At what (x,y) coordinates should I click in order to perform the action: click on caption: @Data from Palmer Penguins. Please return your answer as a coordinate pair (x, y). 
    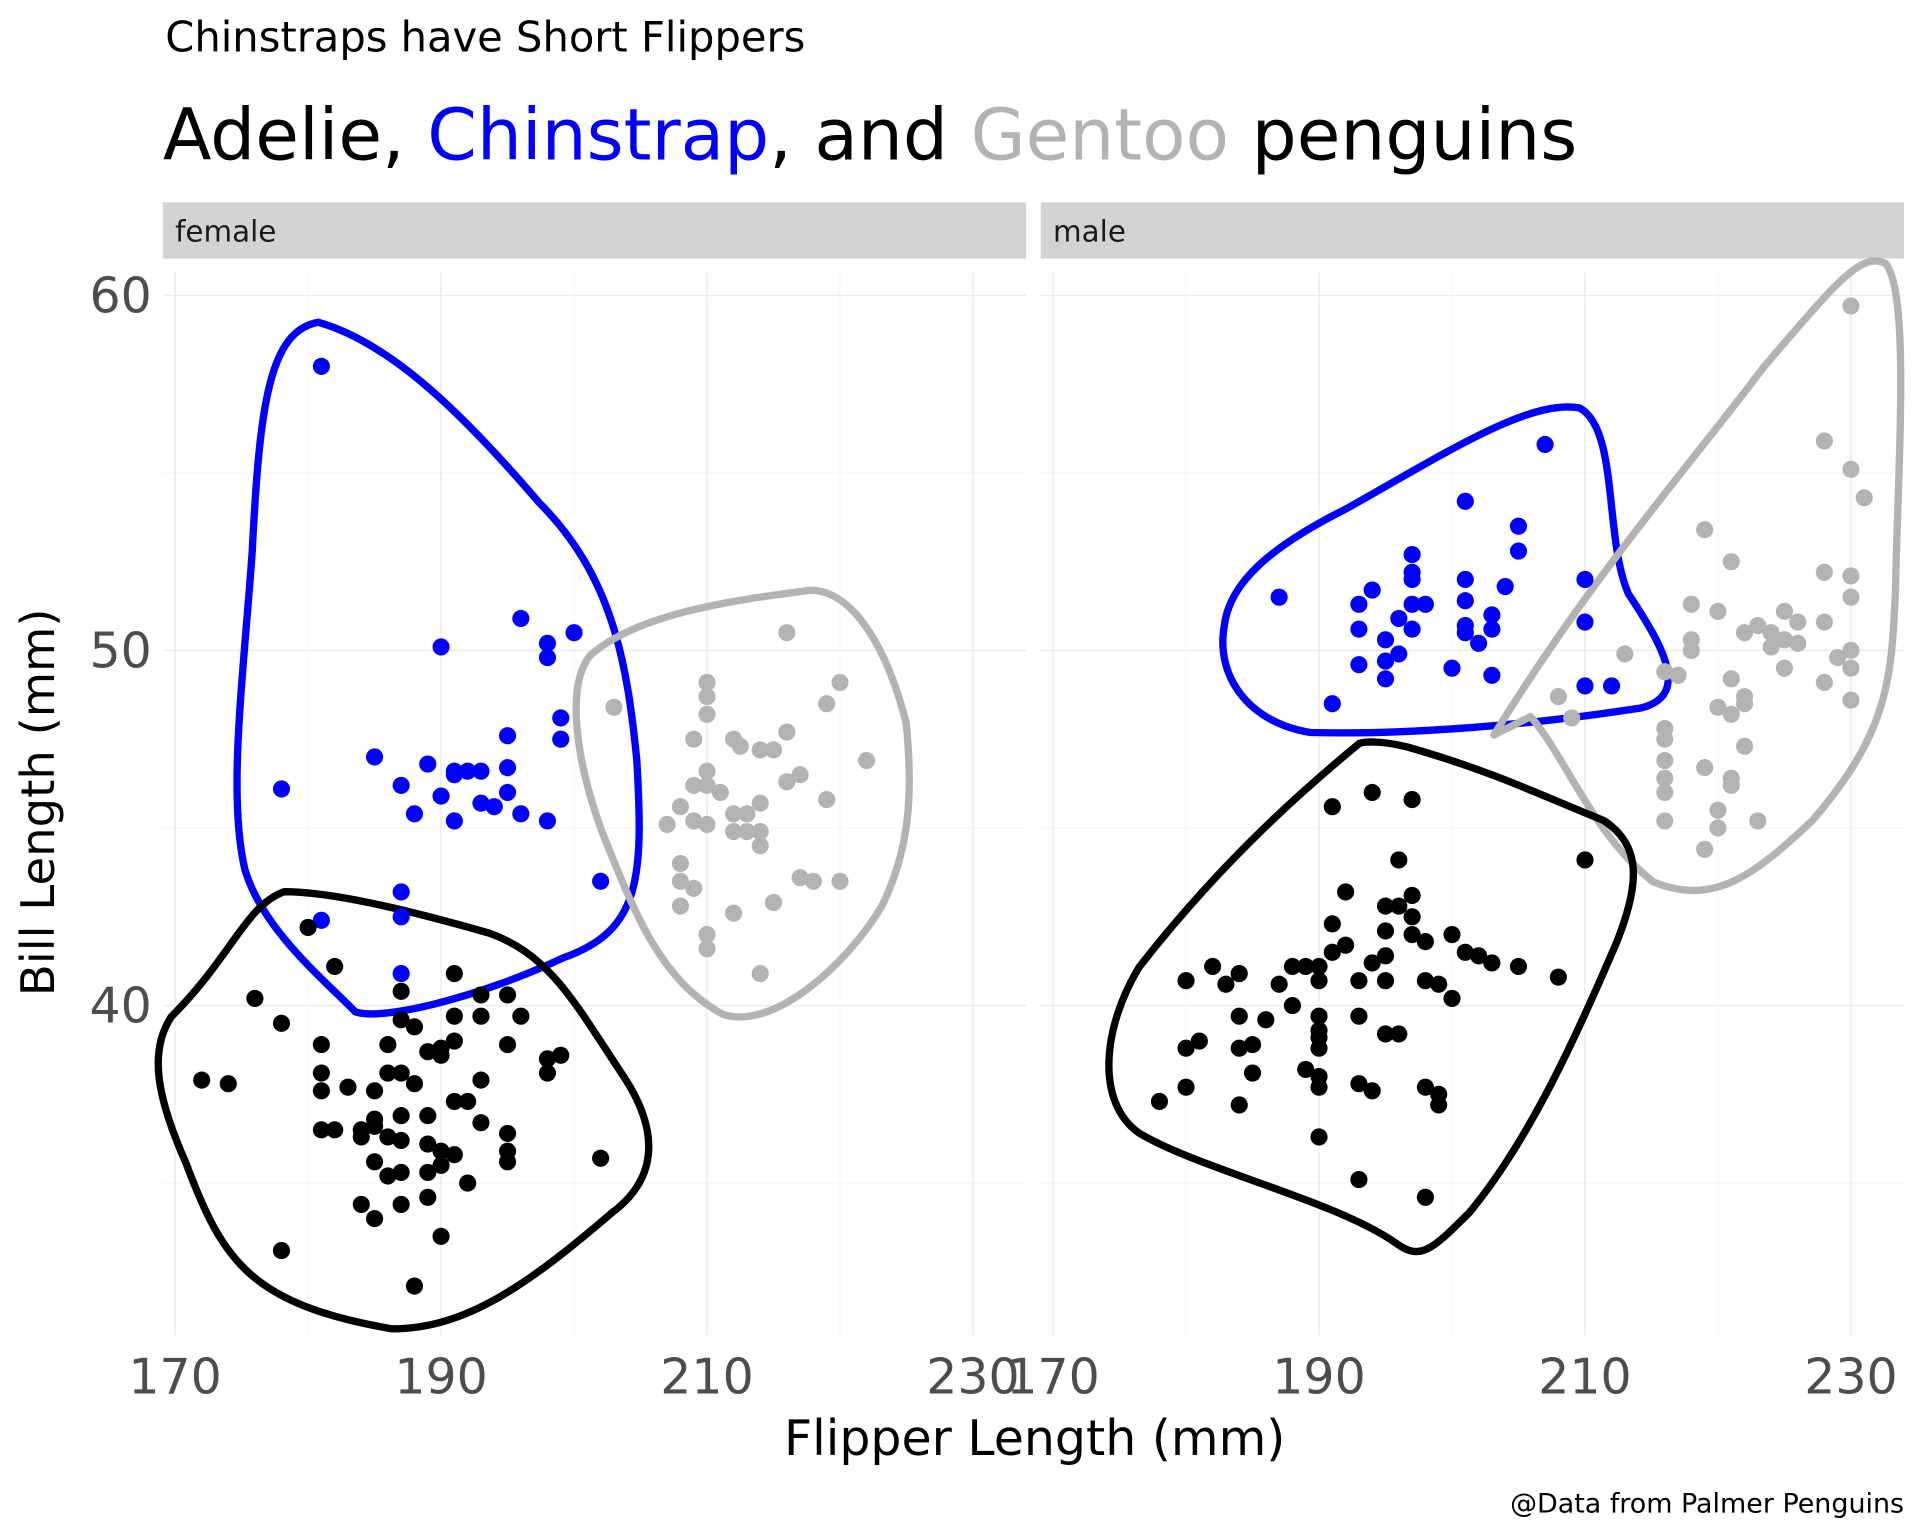
    Looking at the image, I should click on (1707, 1503).